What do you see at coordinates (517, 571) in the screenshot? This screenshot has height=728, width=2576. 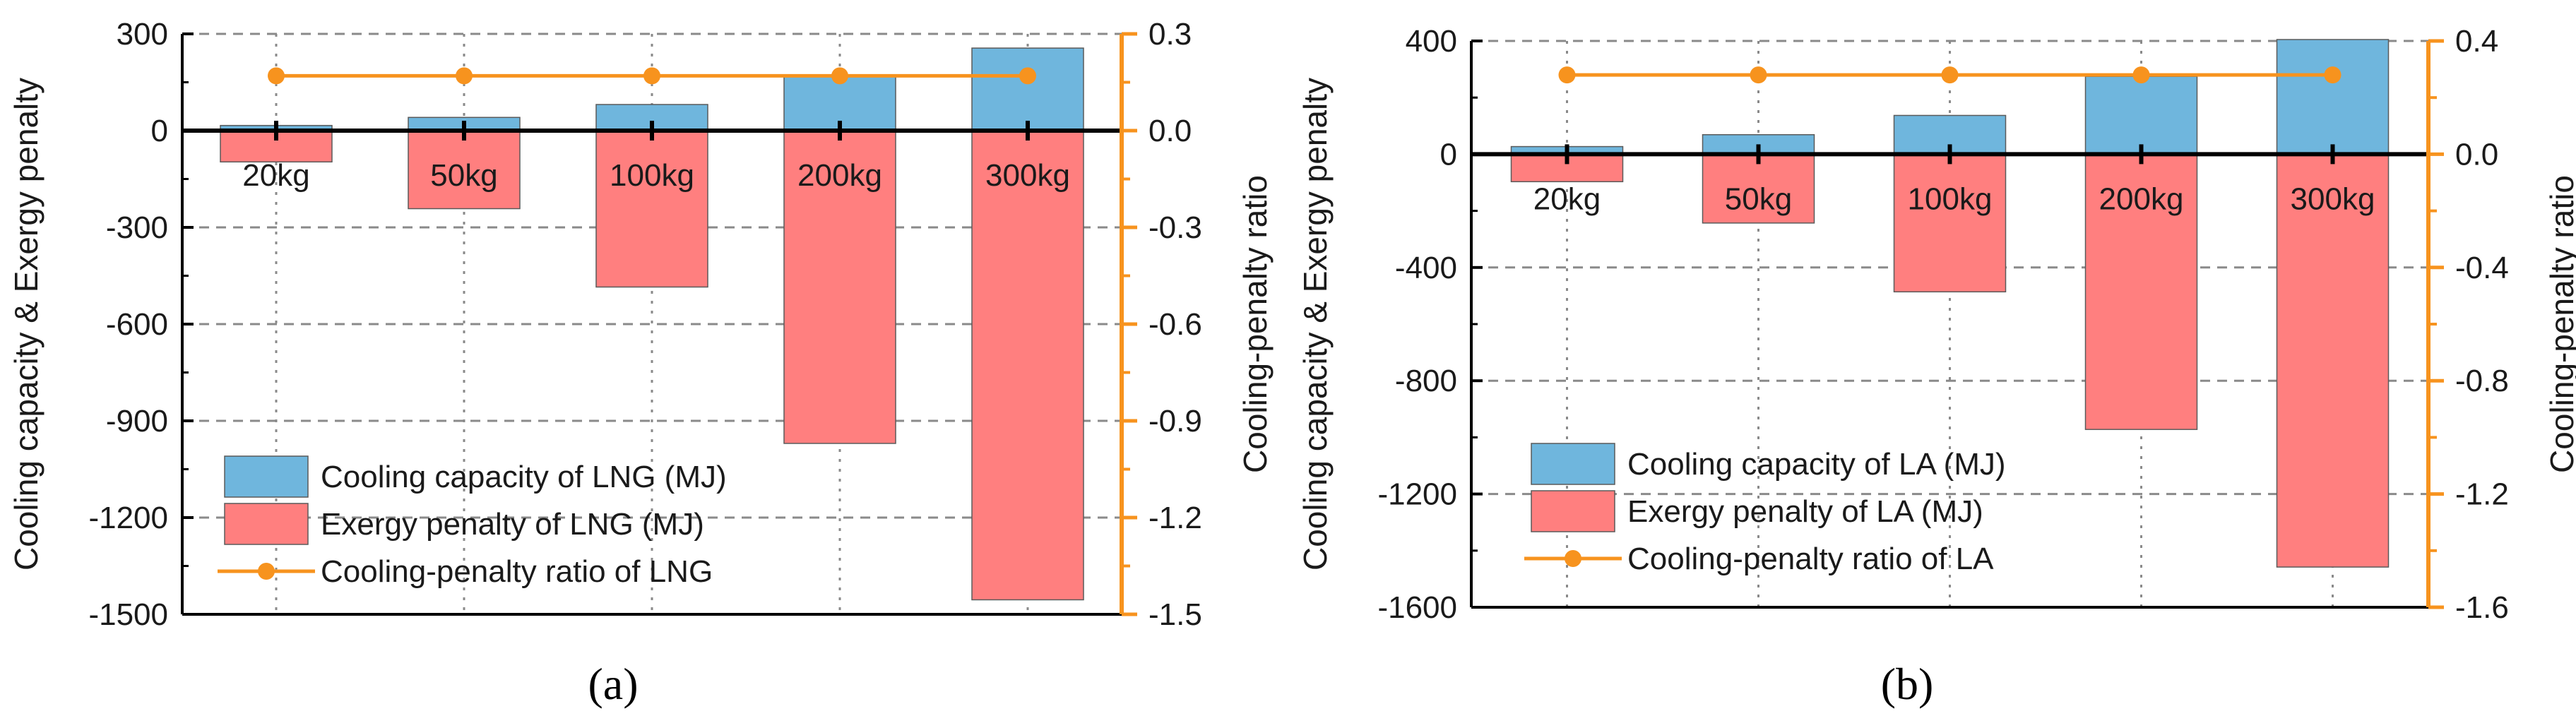 I see `legend-label-ratio: Cooling-penalty ratio of LNG` at bounding box center [517, 571].